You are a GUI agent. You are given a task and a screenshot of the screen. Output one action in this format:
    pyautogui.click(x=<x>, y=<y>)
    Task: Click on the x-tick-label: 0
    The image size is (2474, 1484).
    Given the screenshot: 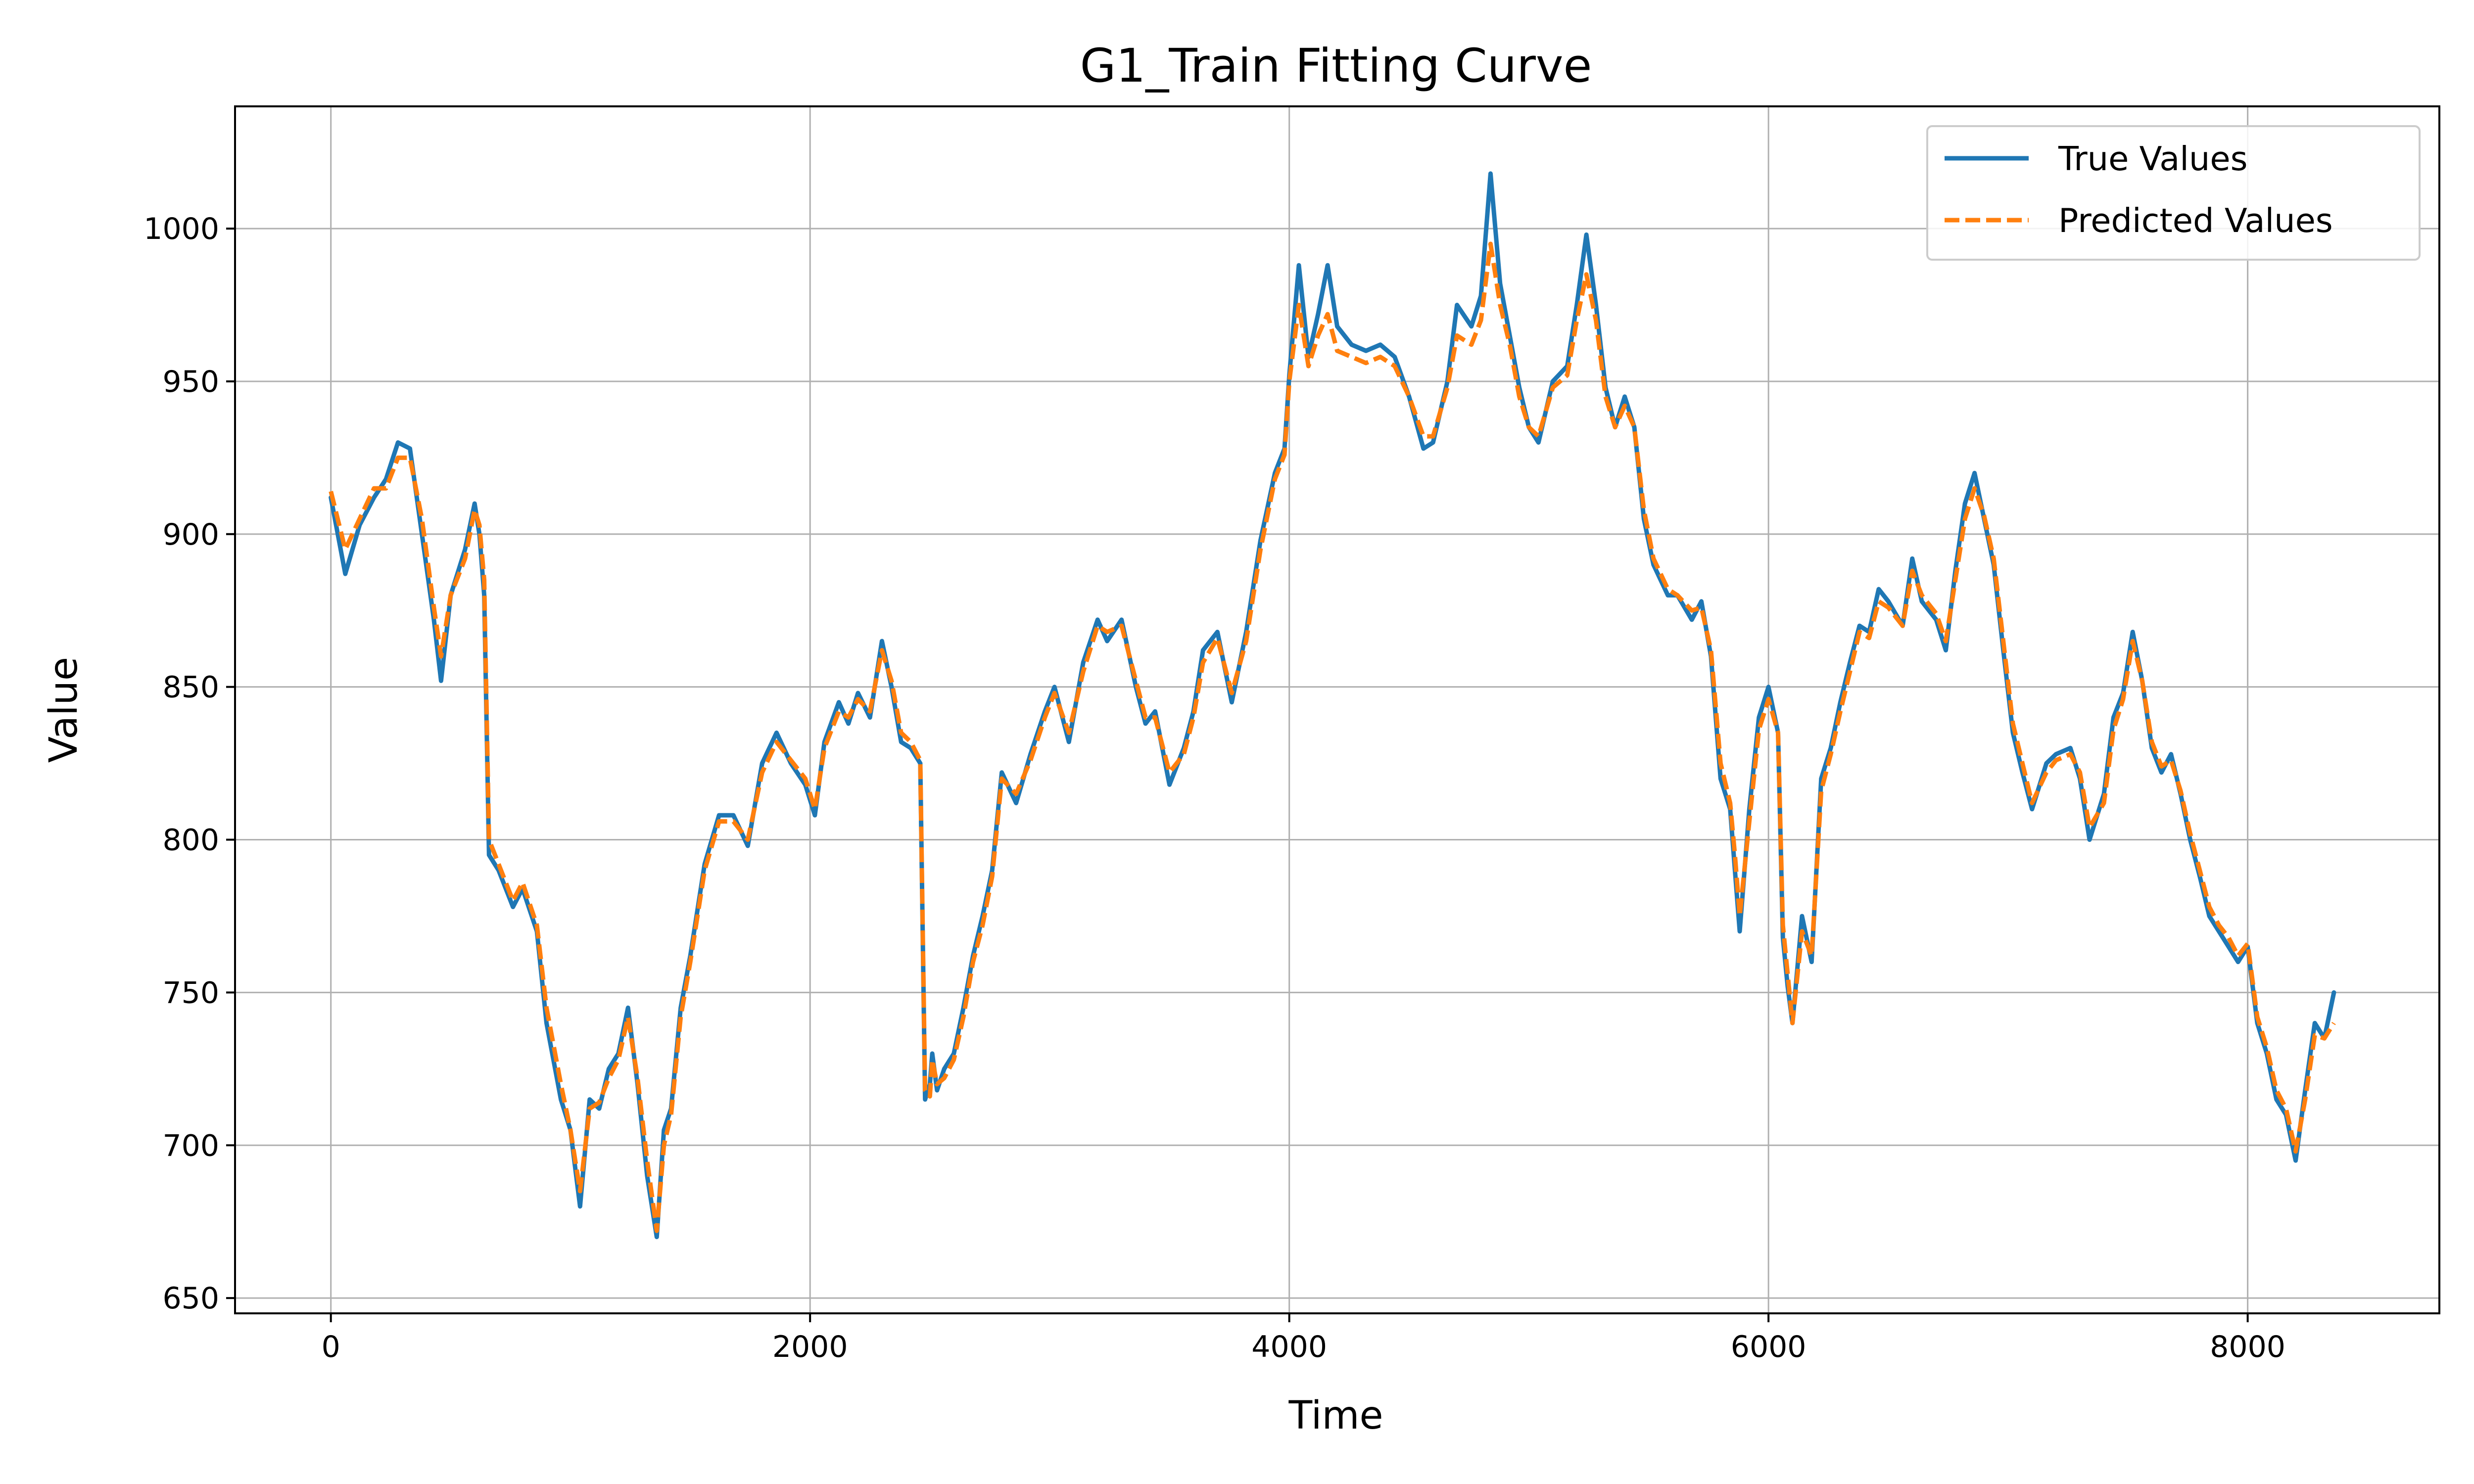 What is the action you would take?
    pyautogui.click(x=331, y=1347)
    